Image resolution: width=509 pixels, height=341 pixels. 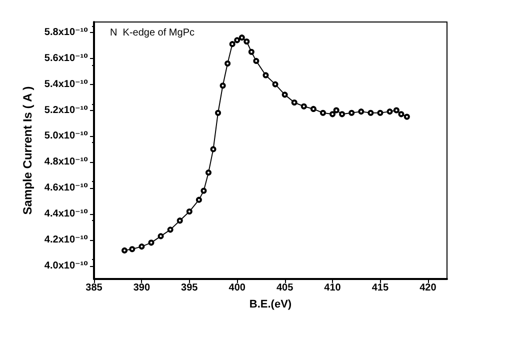 What do you see at coordinates (66, 240) in the screenshot?
I see `y-tick-label: 4.2x10⁻¹⁰` at bounding box center [66, 240].